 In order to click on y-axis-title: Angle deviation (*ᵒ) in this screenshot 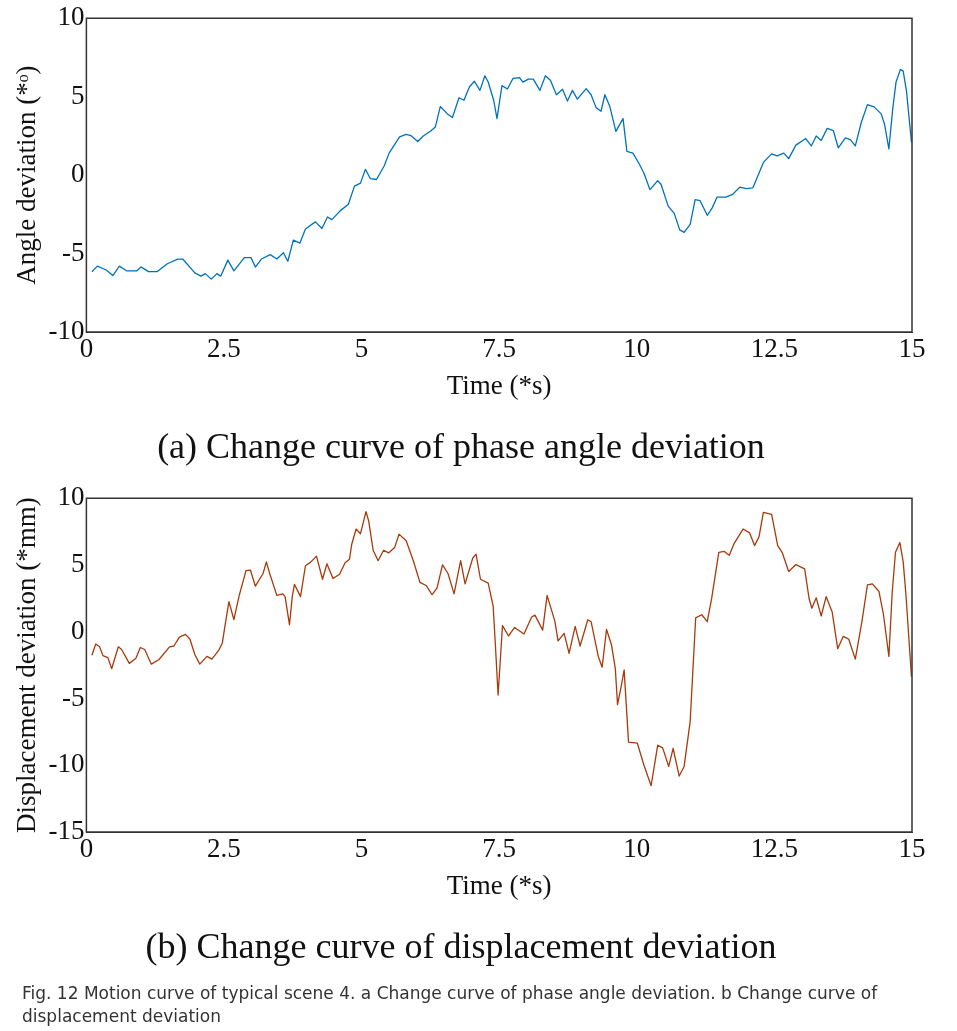, I will do `click(26, 175)`.